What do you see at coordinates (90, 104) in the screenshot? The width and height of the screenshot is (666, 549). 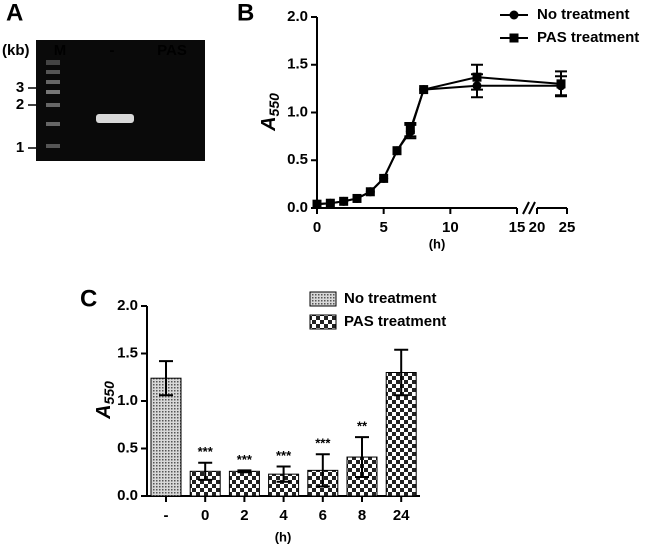 I see `gel-bands` at bounding box center [90, 104].